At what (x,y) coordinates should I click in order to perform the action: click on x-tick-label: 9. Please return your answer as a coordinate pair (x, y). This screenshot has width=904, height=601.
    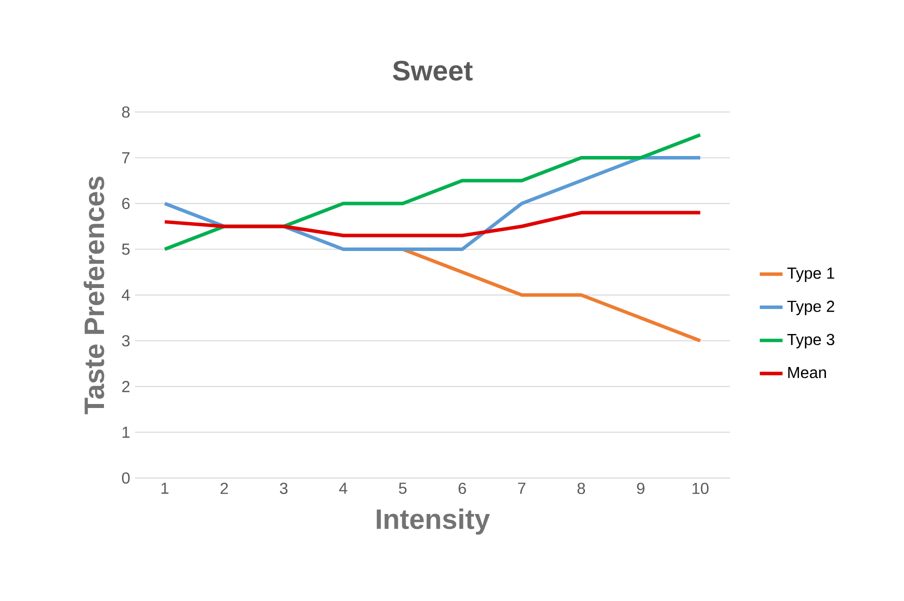
    Looking at the image, I should click on (640, 488).